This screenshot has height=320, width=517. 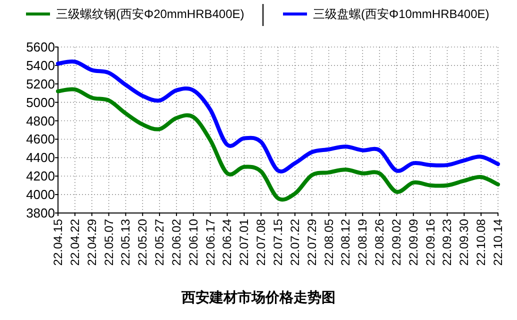 What do you see at coordinates (40, 158) in the screenshot?
I see `y-tick-label: 4400` at bounding box center [40, 158].